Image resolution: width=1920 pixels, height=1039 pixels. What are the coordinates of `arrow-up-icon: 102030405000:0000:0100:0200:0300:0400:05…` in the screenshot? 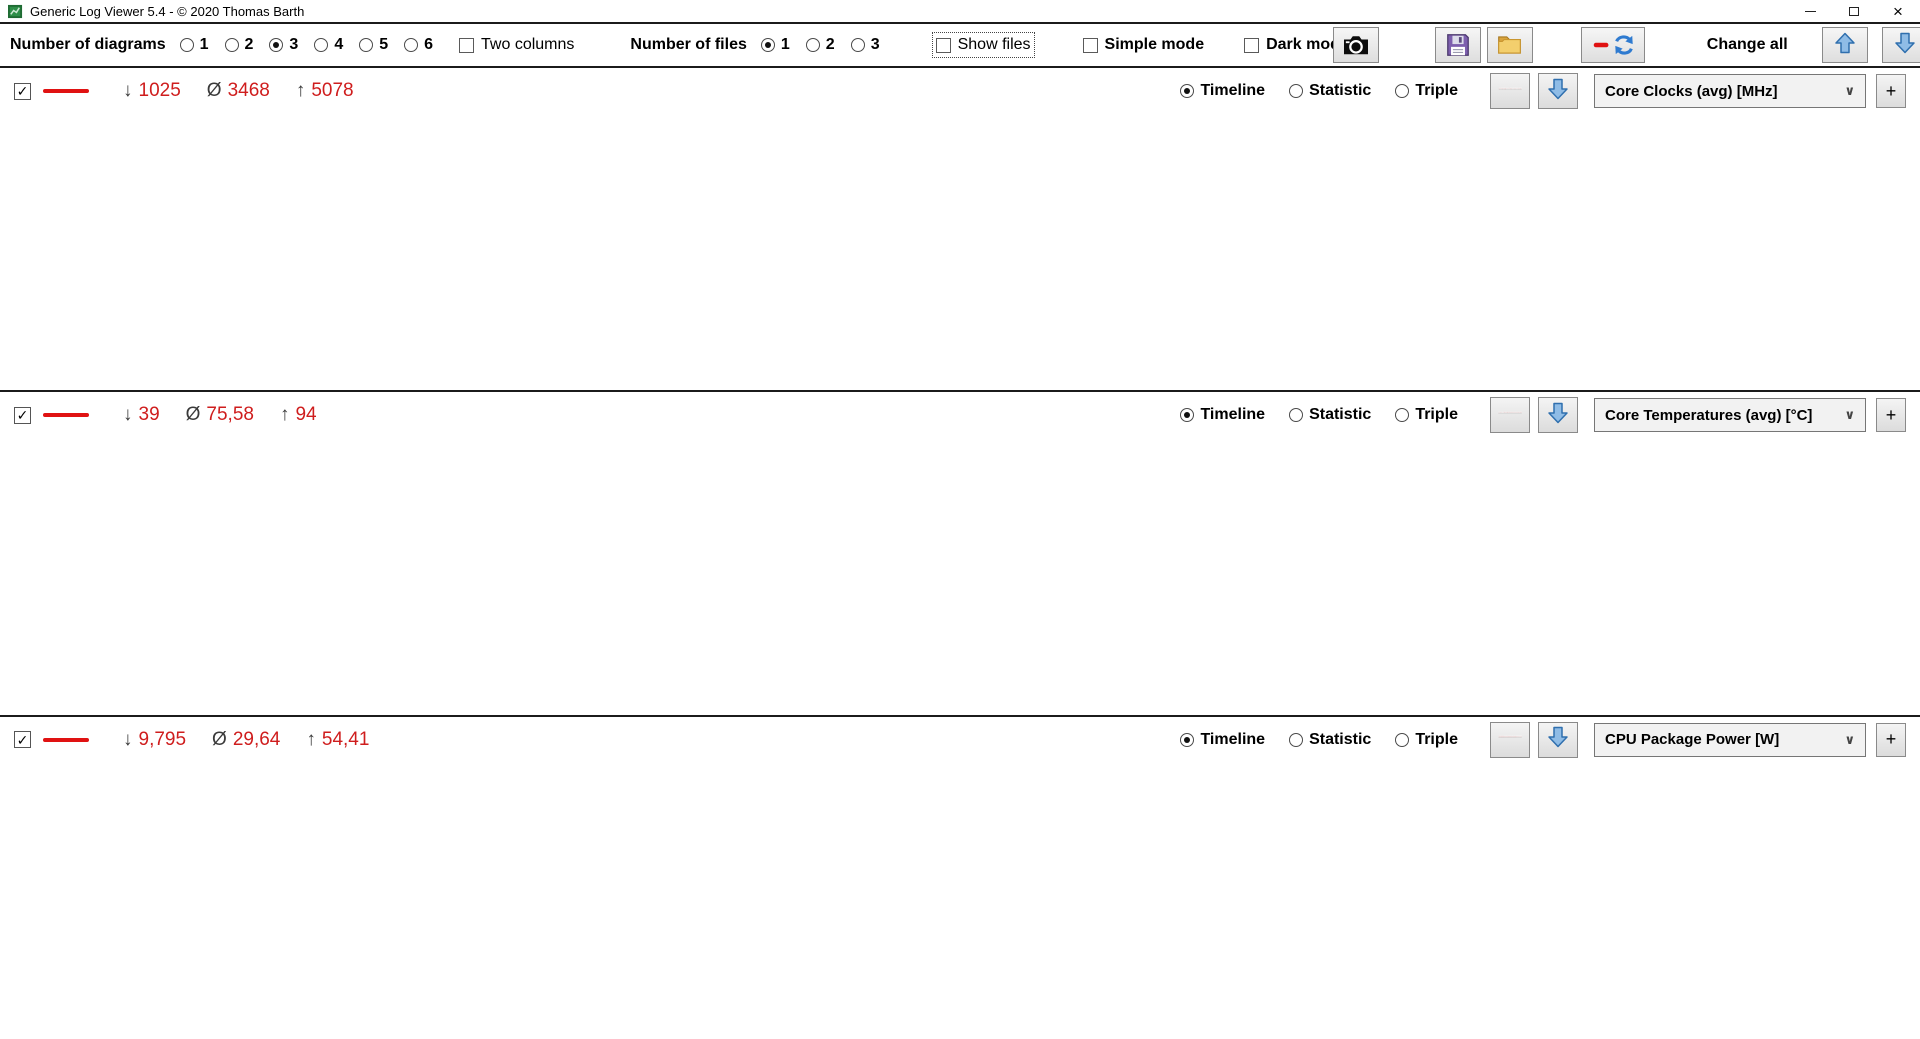 It's located at (1510, 739).